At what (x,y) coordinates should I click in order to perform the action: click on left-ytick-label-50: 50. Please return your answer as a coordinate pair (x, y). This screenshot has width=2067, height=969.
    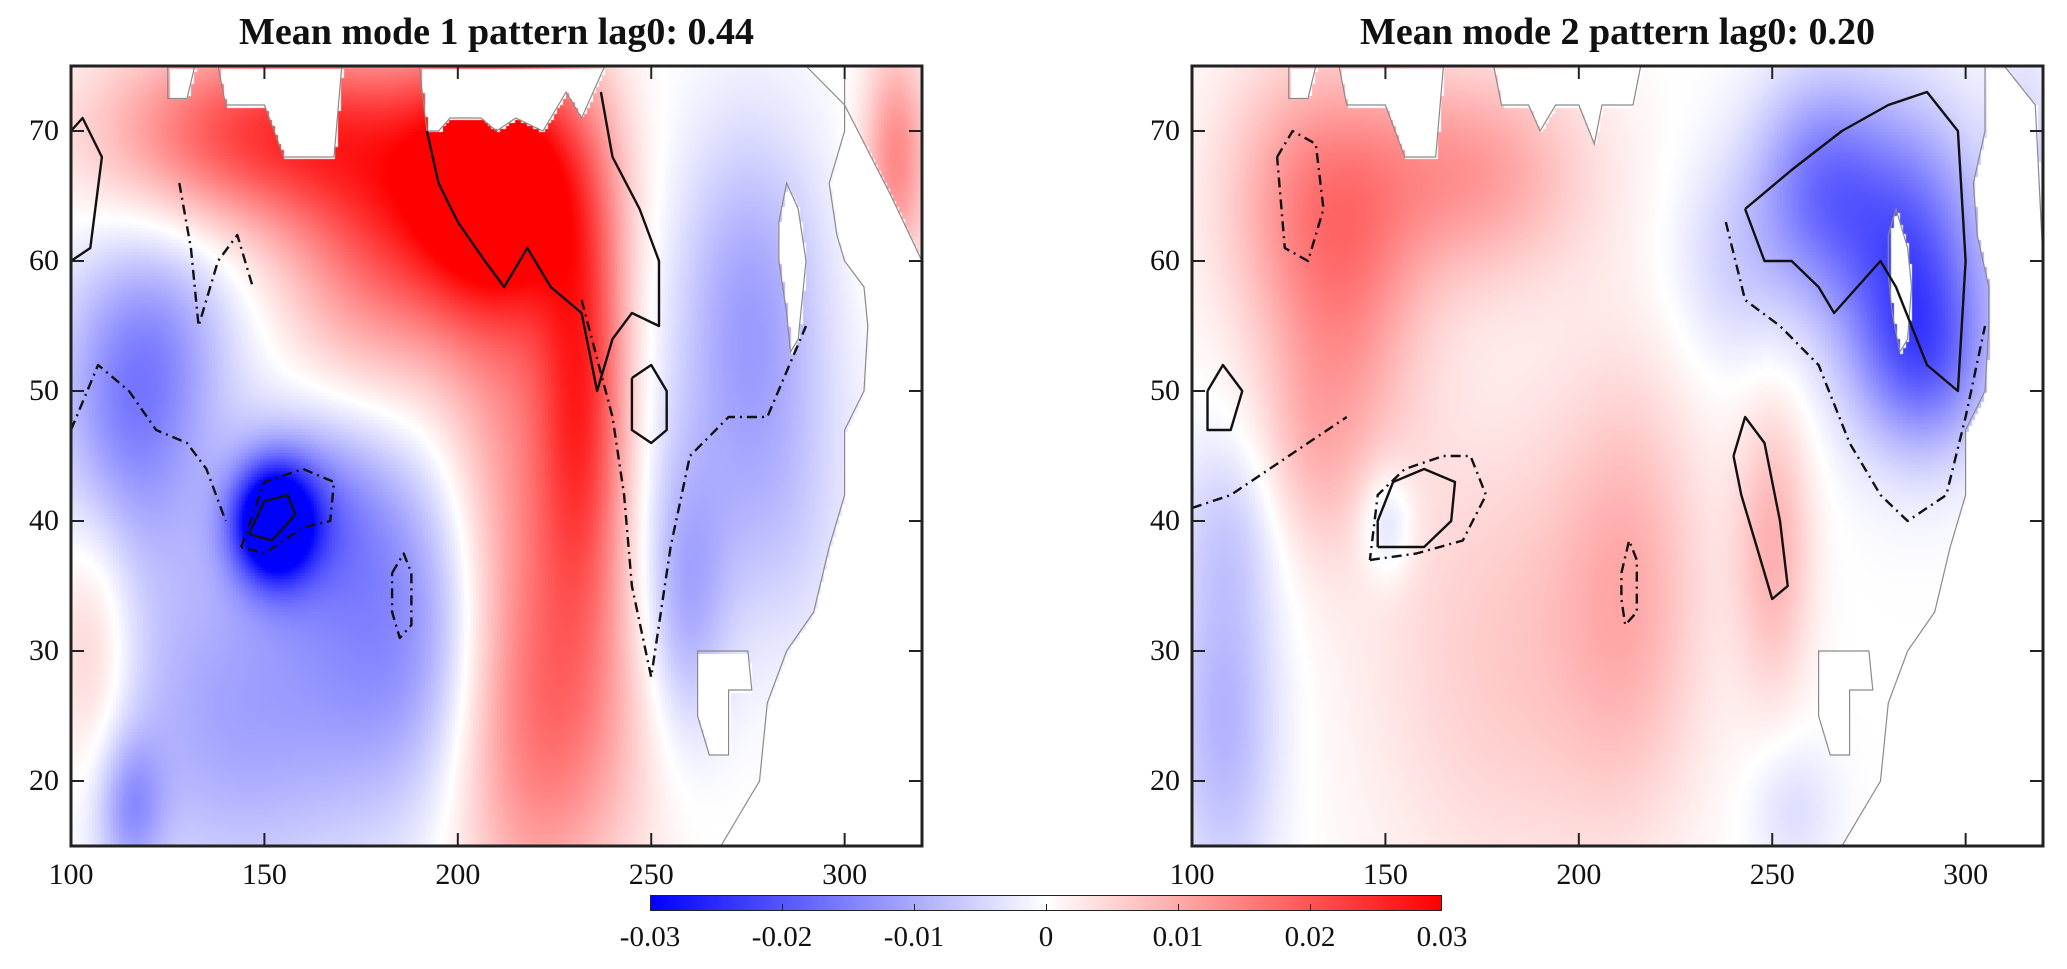
    Looking at the image, I should click on (44, 390).